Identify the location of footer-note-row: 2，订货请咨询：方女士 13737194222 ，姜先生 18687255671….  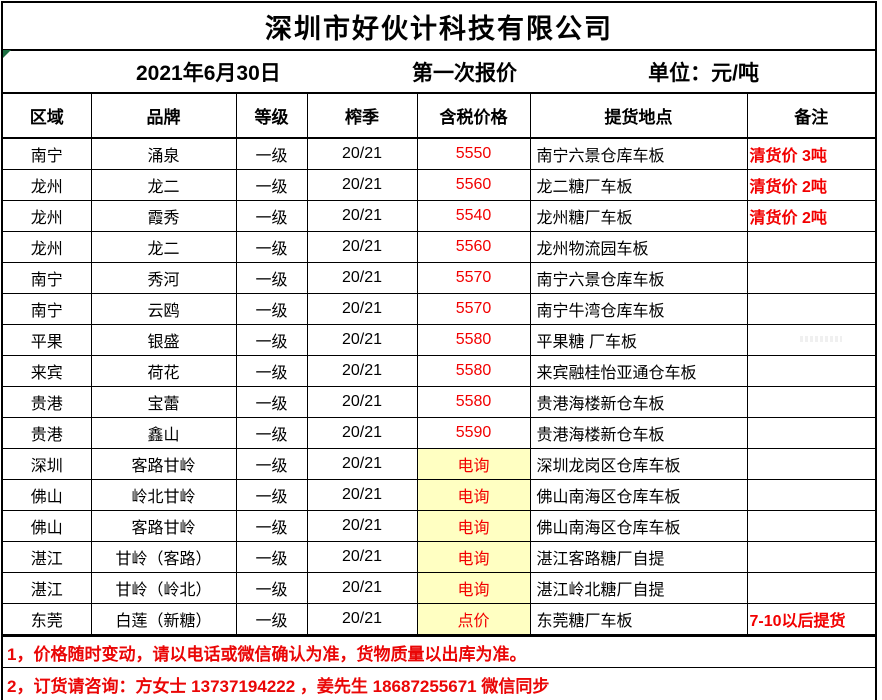
(439, 683).